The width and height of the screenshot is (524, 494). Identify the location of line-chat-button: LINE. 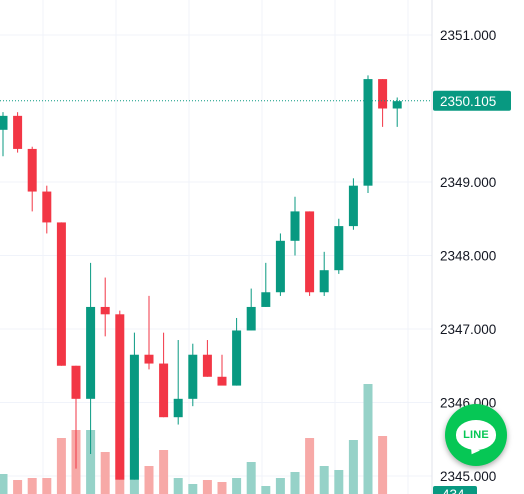
(476, 435).